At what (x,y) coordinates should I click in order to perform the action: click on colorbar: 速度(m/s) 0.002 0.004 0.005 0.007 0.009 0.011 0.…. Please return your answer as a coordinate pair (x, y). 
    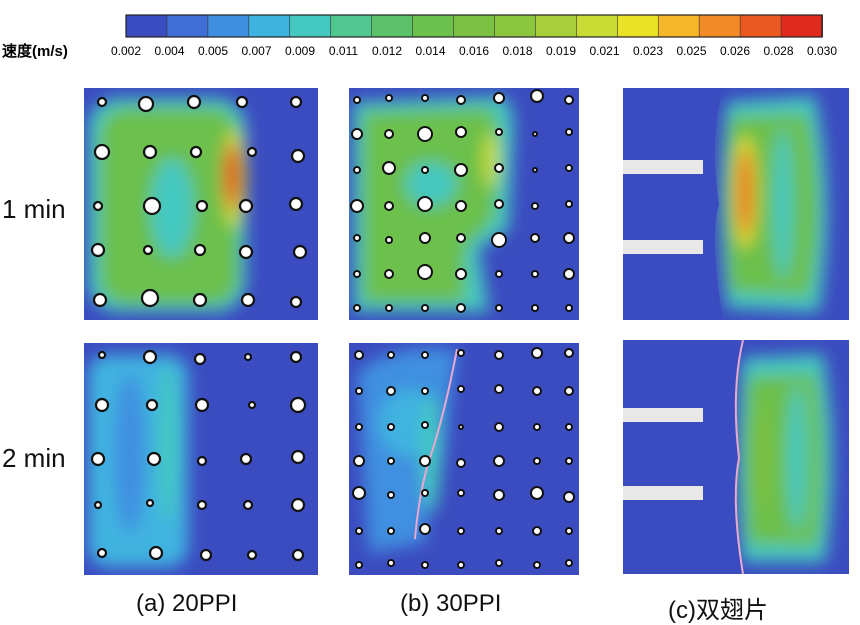
    Looking at the image, I should click on (419, 37).